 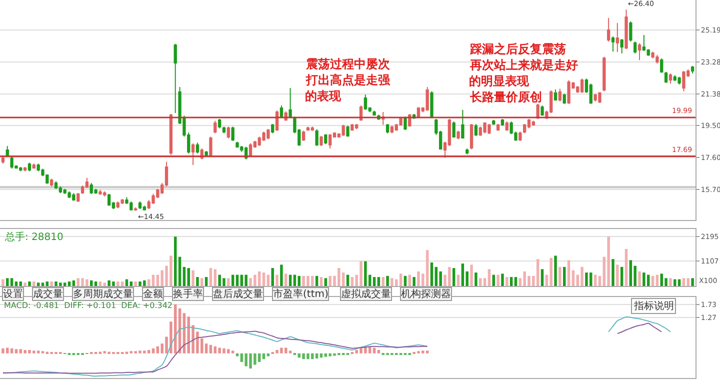 I want to click on annotation: 打出高点是走强, so click(x=348, y=80).